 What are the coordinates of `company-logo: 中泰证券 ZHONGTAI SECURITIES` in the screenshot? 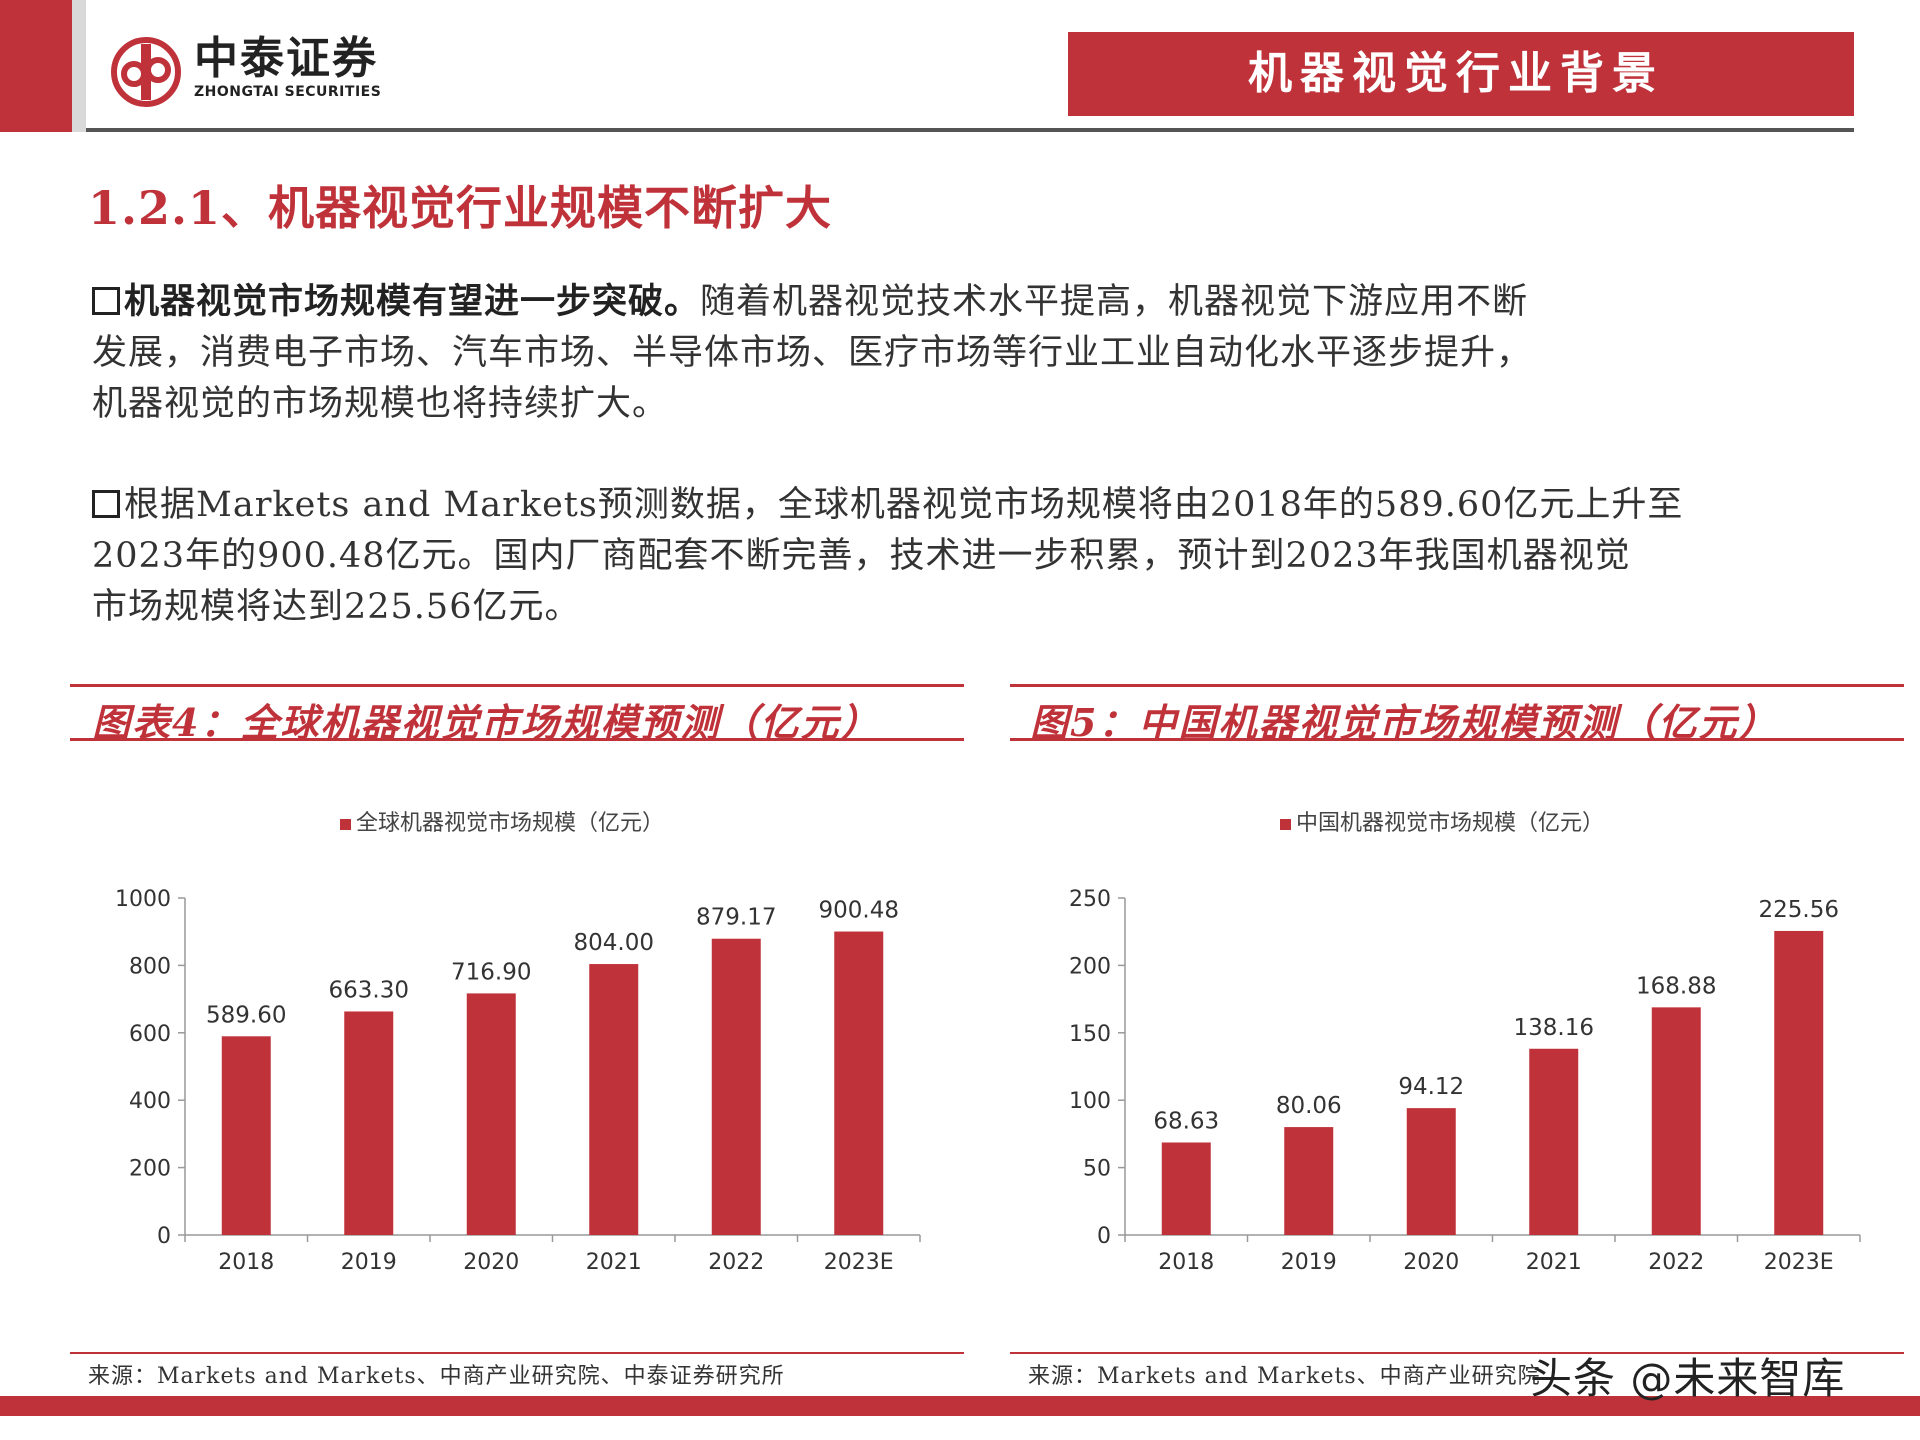 It's located at (270, 72).